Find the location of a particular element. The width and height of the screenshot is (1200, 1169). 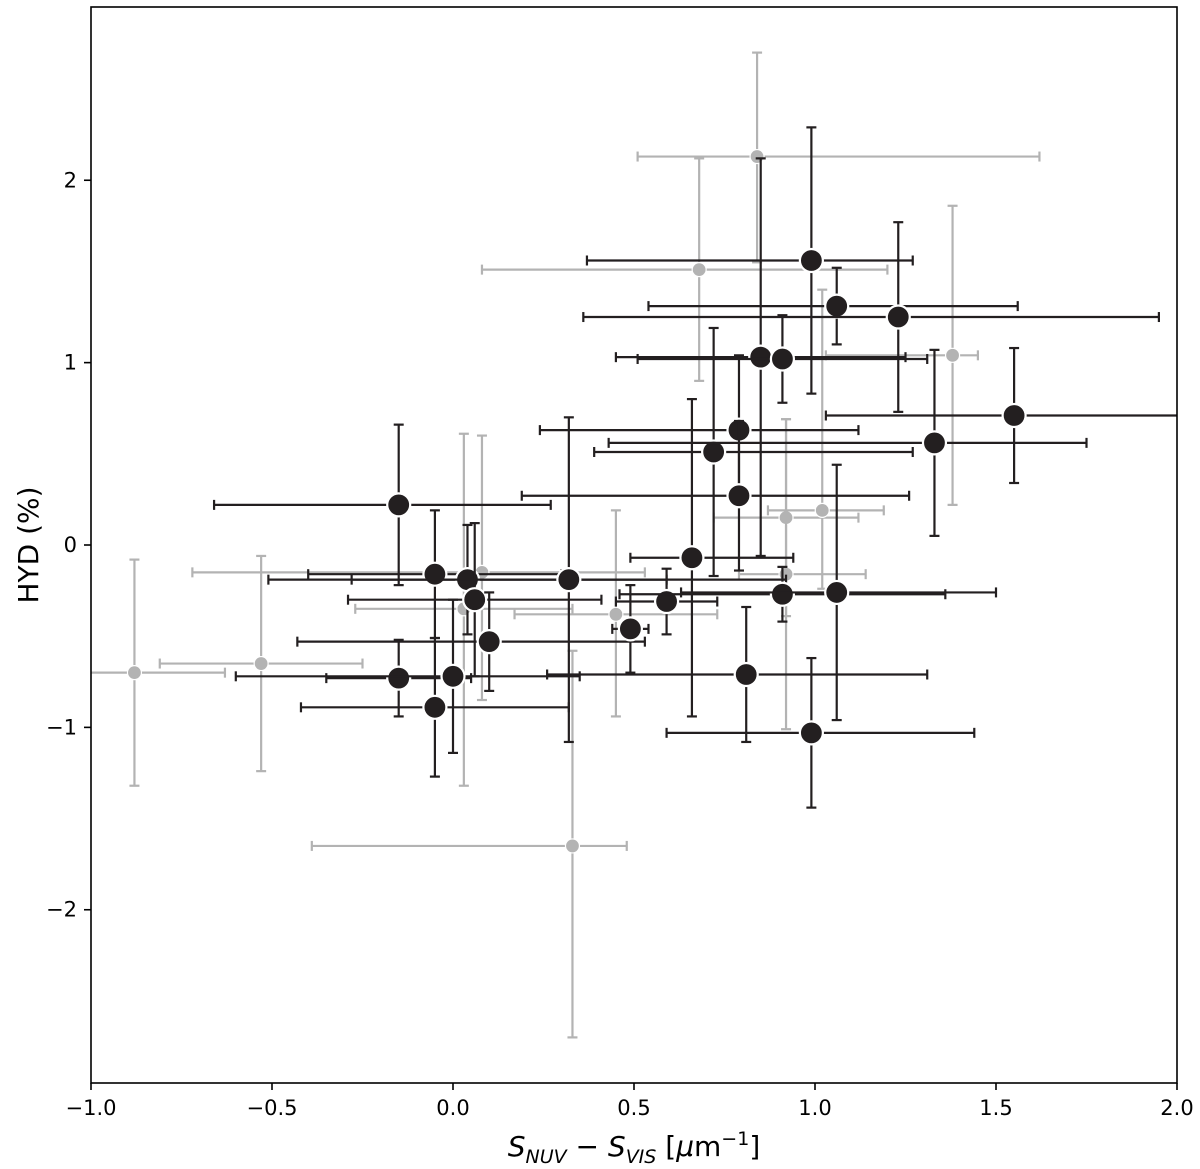

y-tick-label: −2 is located at coordinates (61, 910).